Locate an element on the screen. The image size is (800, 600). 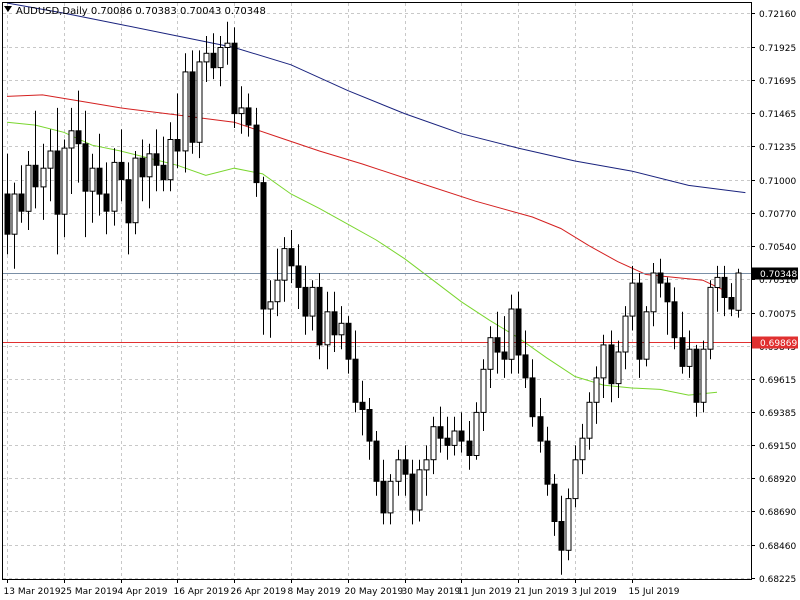
y-tick-label: 0.71465 is located at coordinates (777, 115).